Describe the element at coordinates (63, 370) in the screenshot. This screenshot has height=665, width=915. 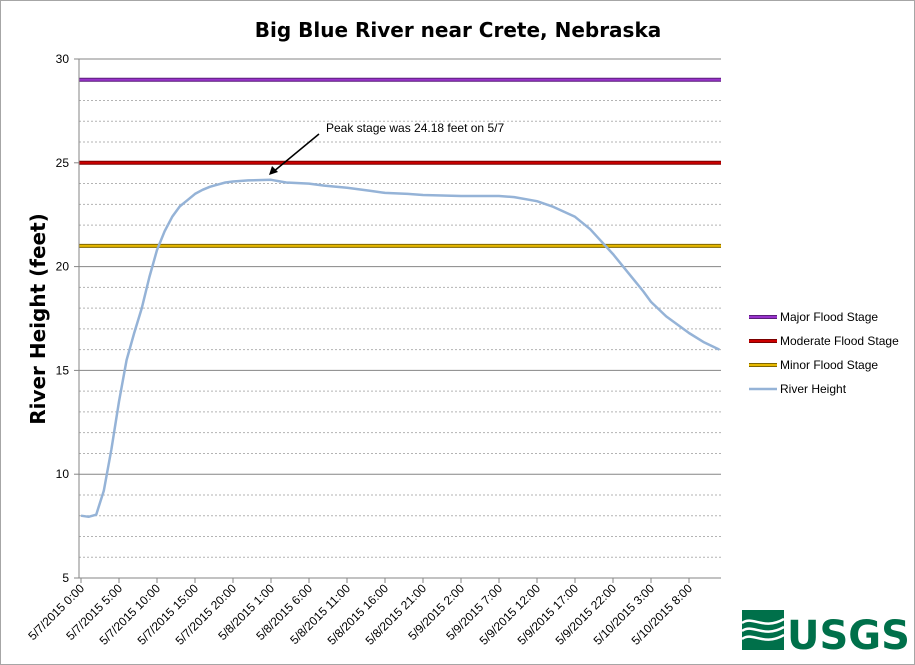
I see `y-tick-label: 15` at that location.